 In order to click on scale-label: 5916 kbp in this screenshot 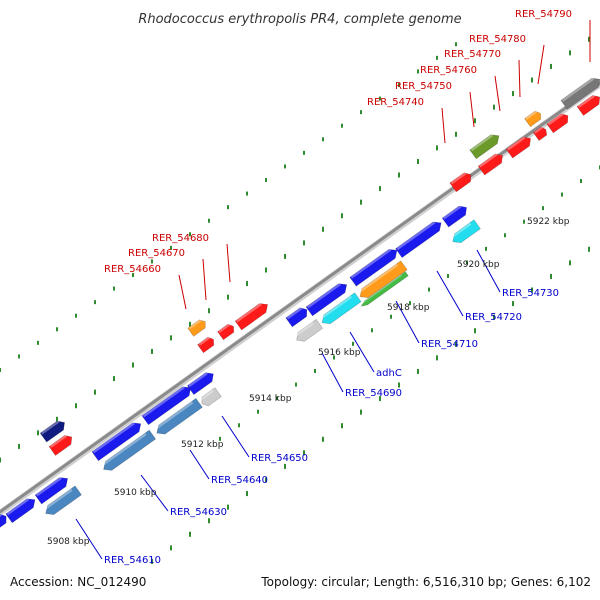, I will do `click(339, 353)`.